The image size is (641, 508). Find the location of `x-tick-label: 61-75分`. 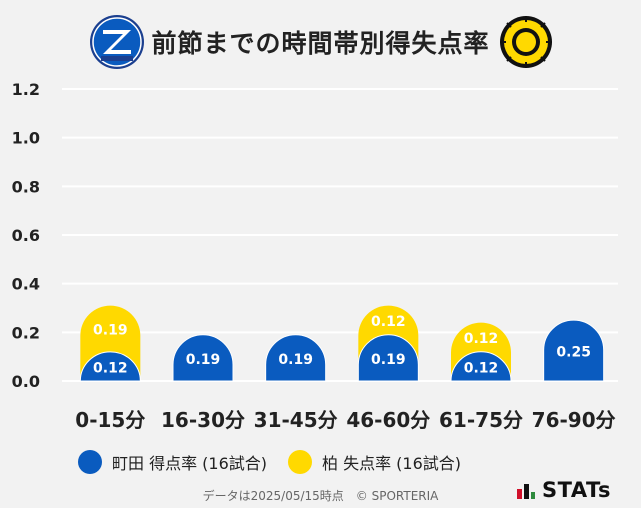

x-tick-label: 61-75分 is located at coordinates (481, 420).